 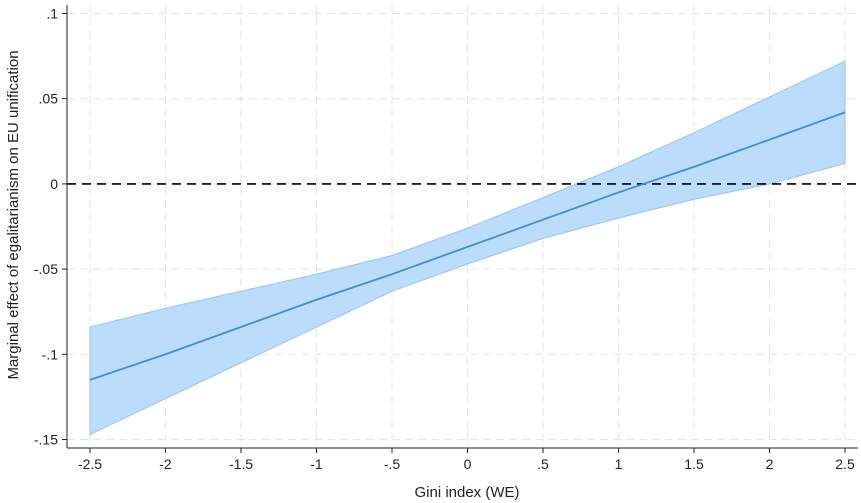 I want to click on x-tick-labels: -2.5 -2 -1.5 -1 -.5 0 .5 1 1.5 2 2.5, so click(x=466, y=460).